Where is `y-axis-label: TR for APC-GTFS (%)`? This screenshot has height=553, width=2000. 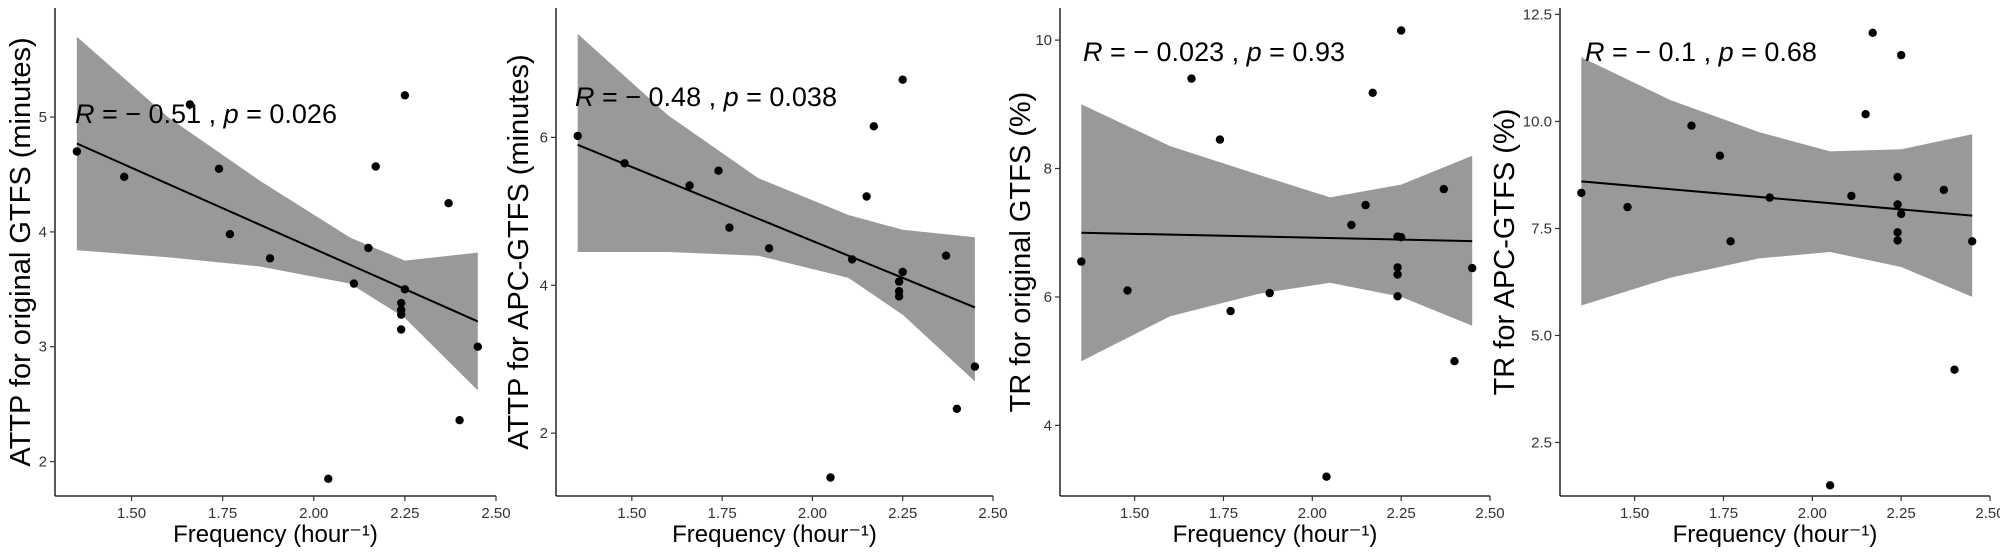 y-axis-label: TR for APC-GTFS (%) is located at coordinates (1505, 252).